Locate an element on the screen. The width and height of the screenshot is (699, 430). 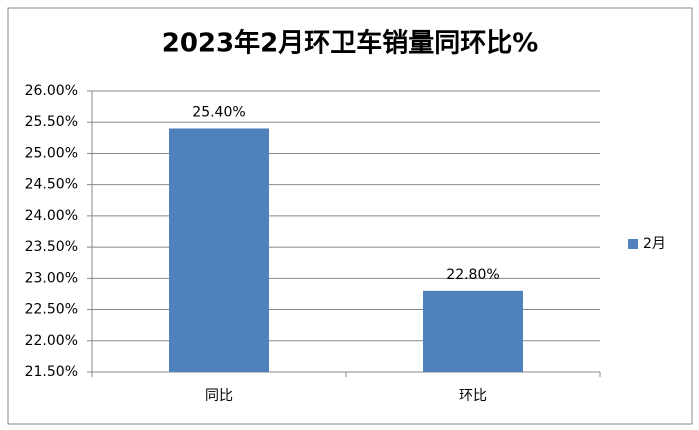
x-tick-label: 环比 is located at coordinates (473, 396).